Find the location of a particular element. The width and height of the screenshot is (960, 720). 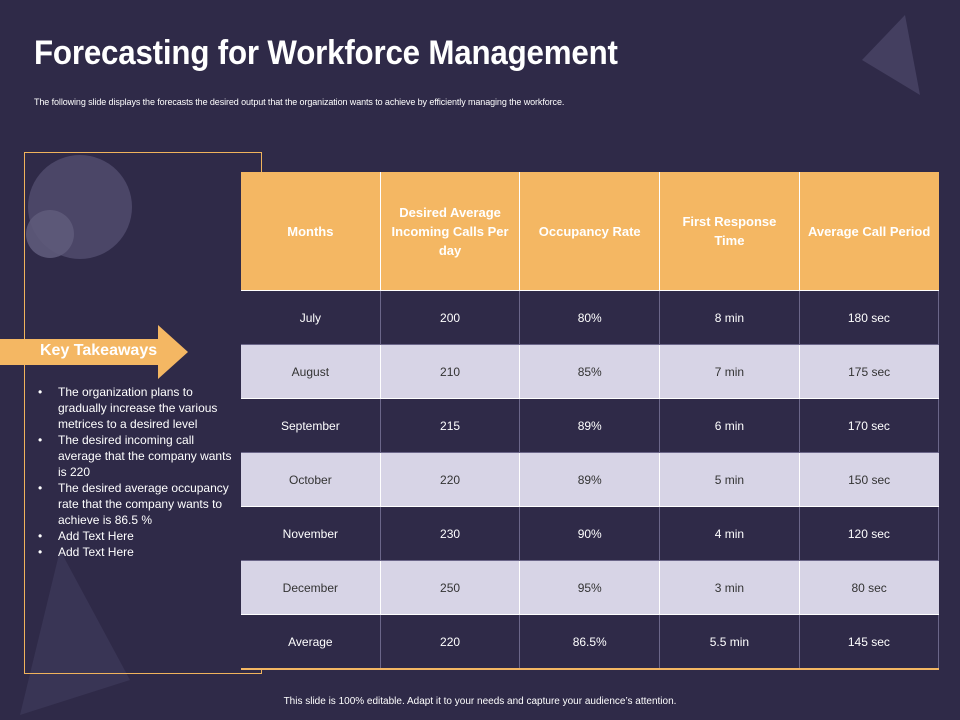

key-takeaways-arrow: Key Takeaways is located at coordinates (94, 352).